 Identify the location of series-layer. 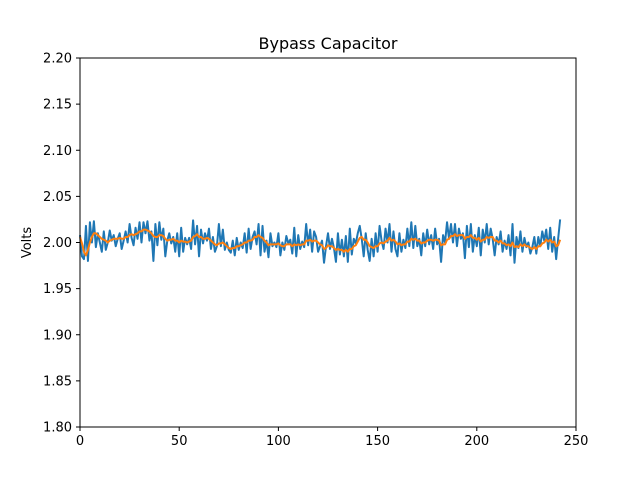
(320, 241).